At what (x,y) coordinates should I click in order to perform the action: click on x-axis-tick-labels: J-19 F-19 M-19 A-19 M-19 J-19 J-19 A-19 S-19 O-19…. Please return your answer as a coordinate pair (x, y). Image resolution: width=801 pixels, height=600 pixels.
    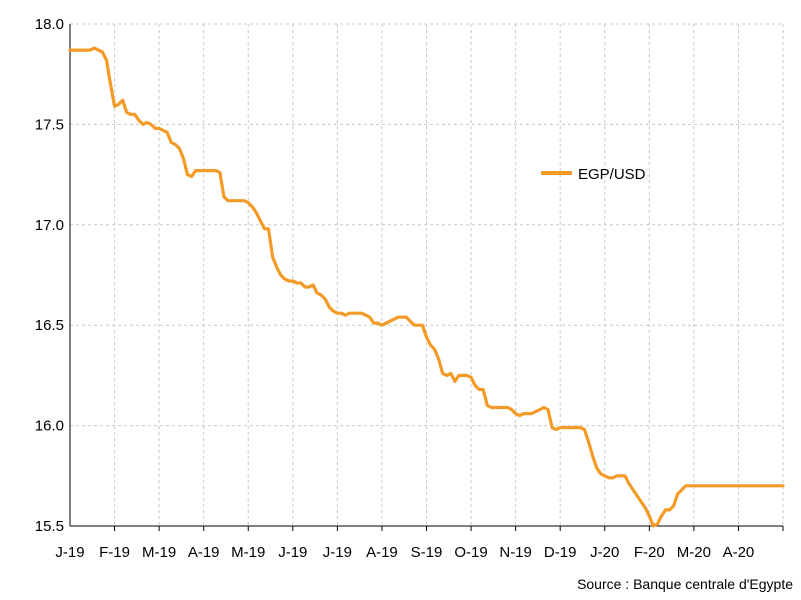
    Looking at the image, I should click on (404, 552).